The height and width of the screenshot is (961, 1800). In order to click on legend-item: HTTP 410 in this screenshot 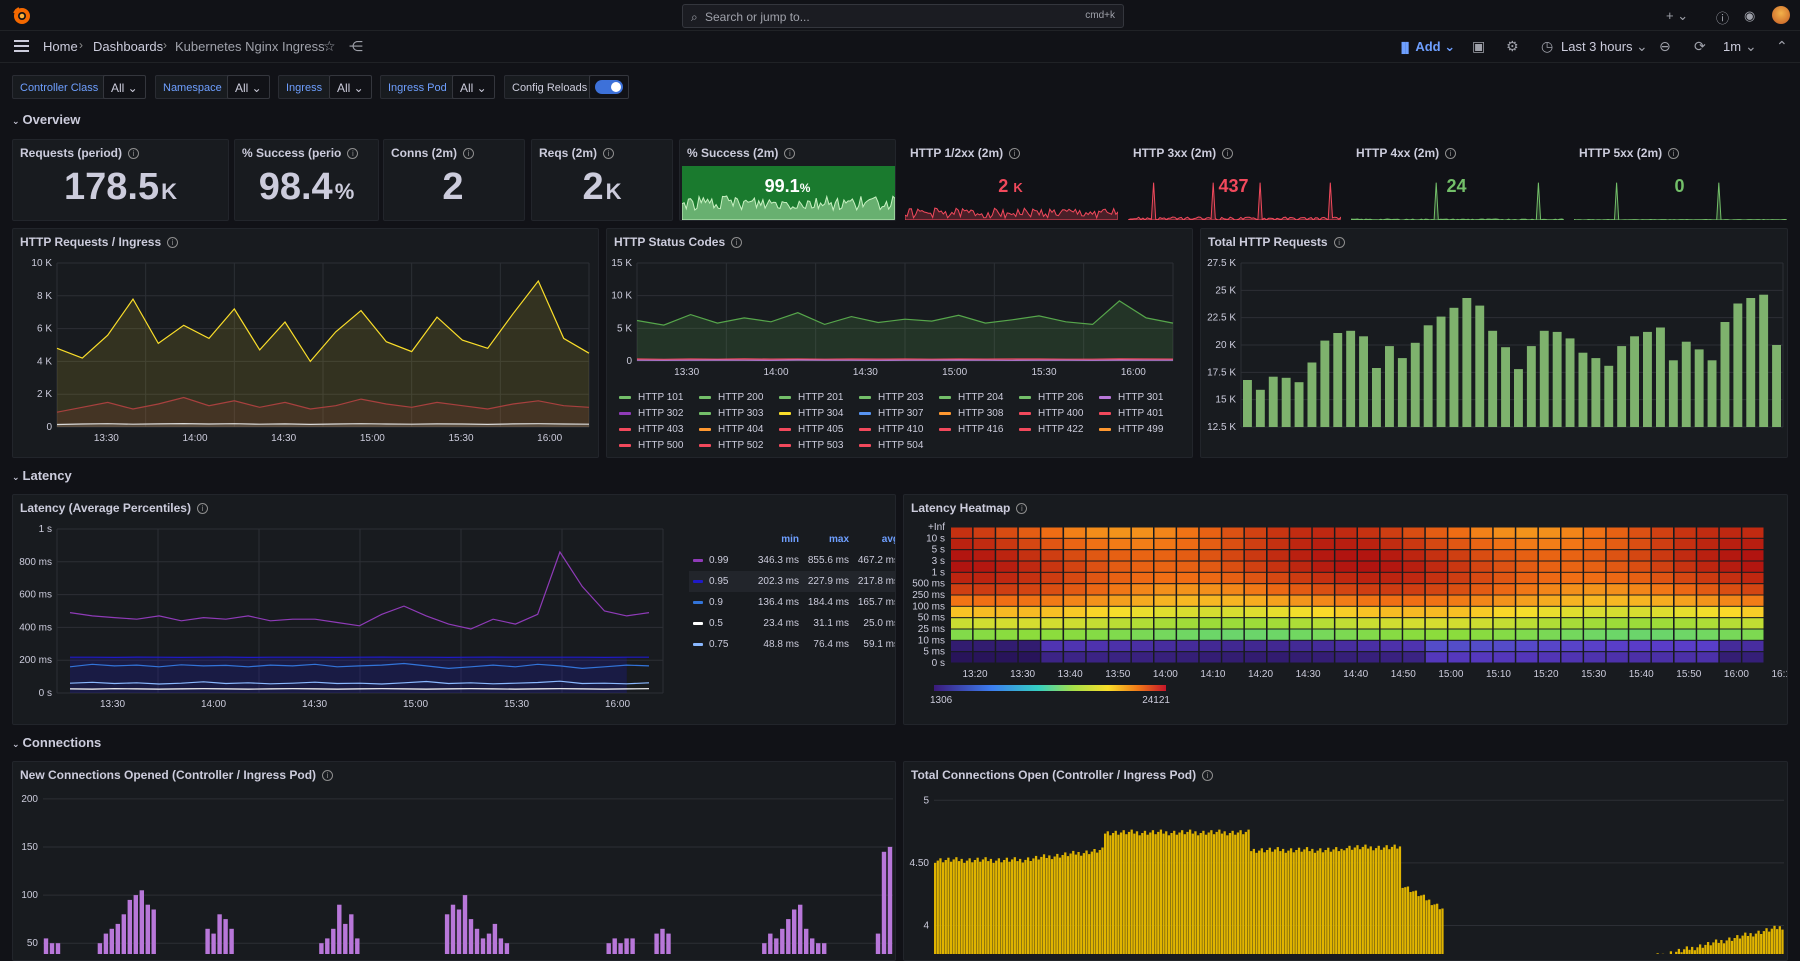, I will do `click(899, 430)`.